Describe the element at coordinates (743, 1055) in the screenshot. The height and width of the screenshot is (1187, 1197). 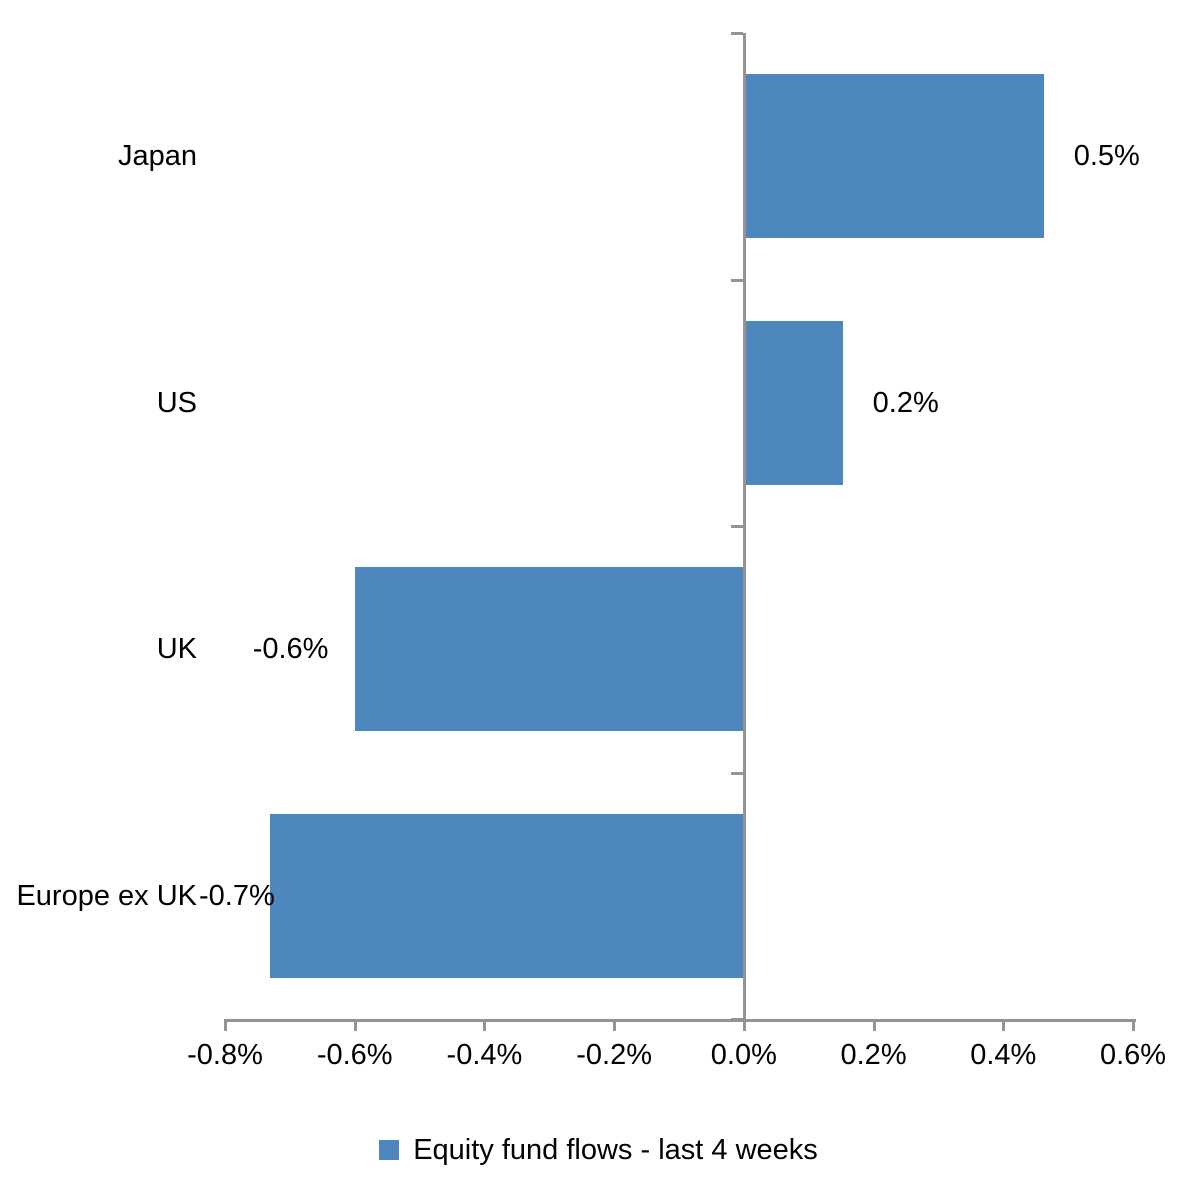
I see `value-axis-tick-label: 0.0%` at that location.